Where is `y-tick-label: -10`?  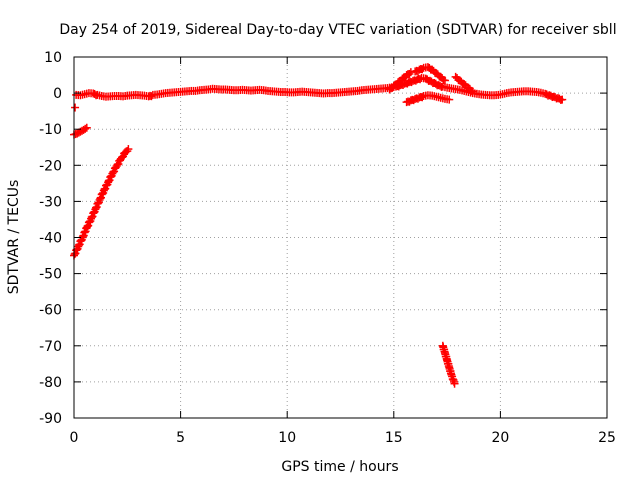
y-tick-label: -10 is located at coordinates (50, 130).